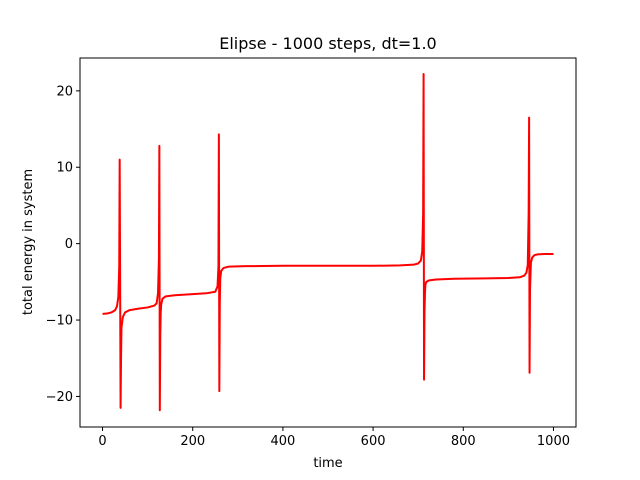 This screenshot has height=480, width=640. I want to click on x-tick-label: 400, so click(282, 441).